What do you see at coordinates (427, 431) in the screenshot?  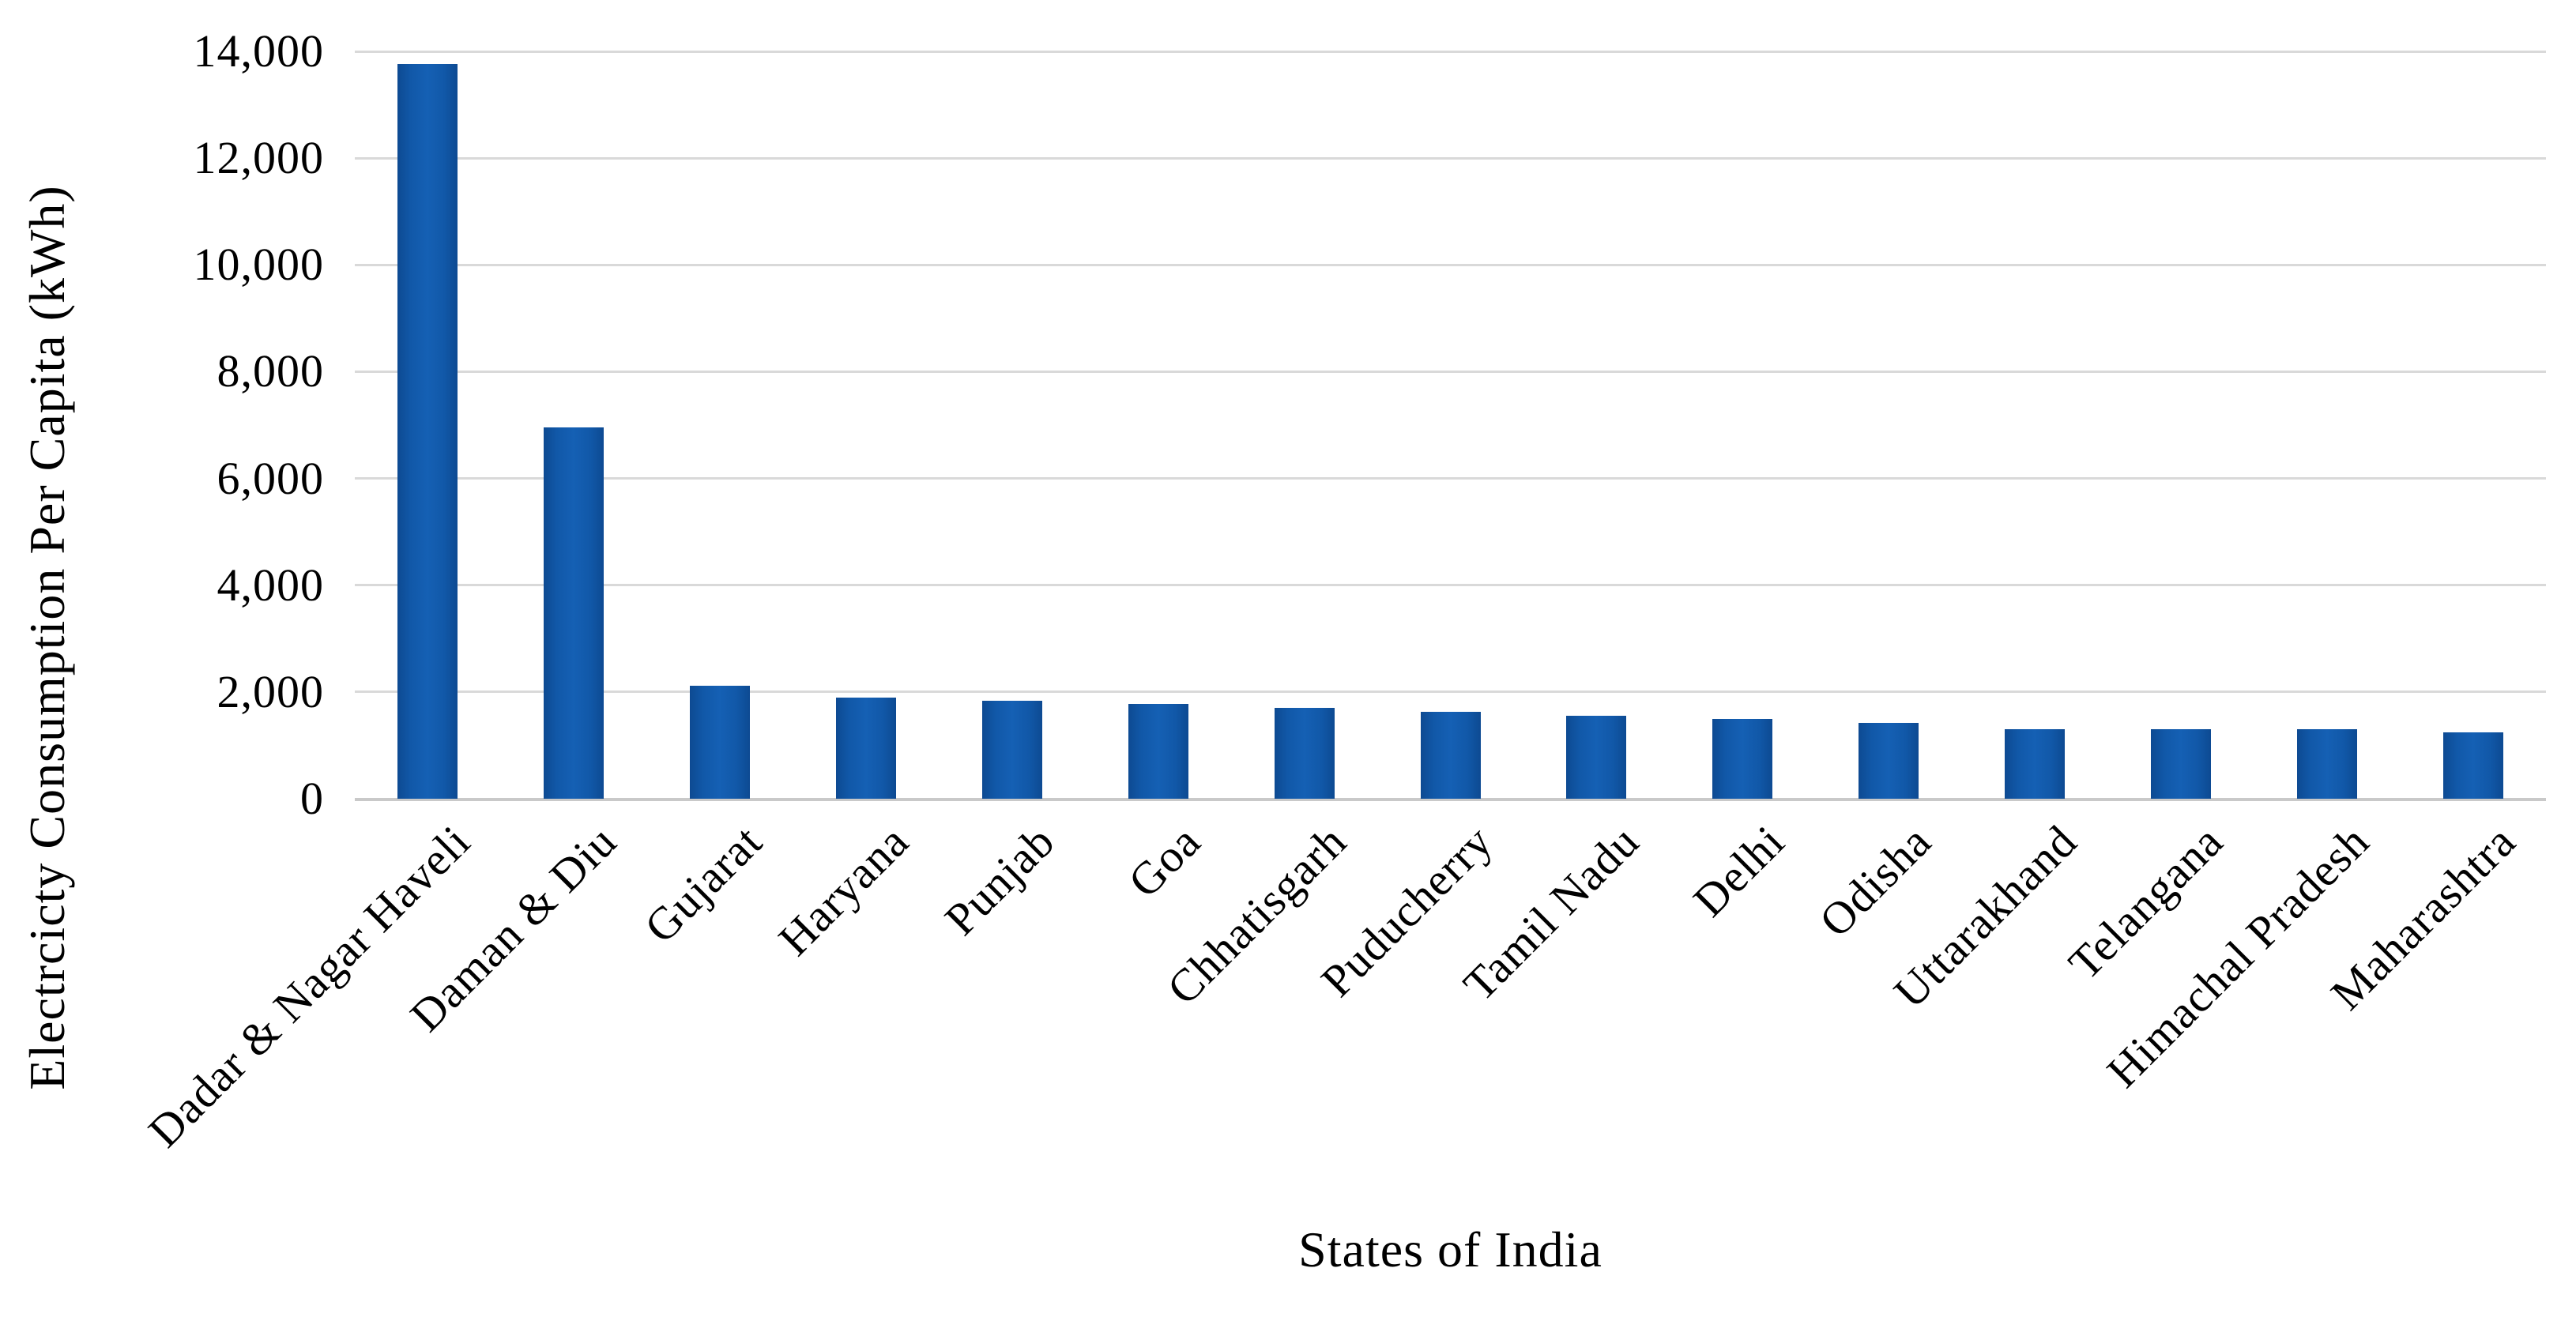 I see `bar-dadar-nagar-haveli` at bounding box center [427, 431].